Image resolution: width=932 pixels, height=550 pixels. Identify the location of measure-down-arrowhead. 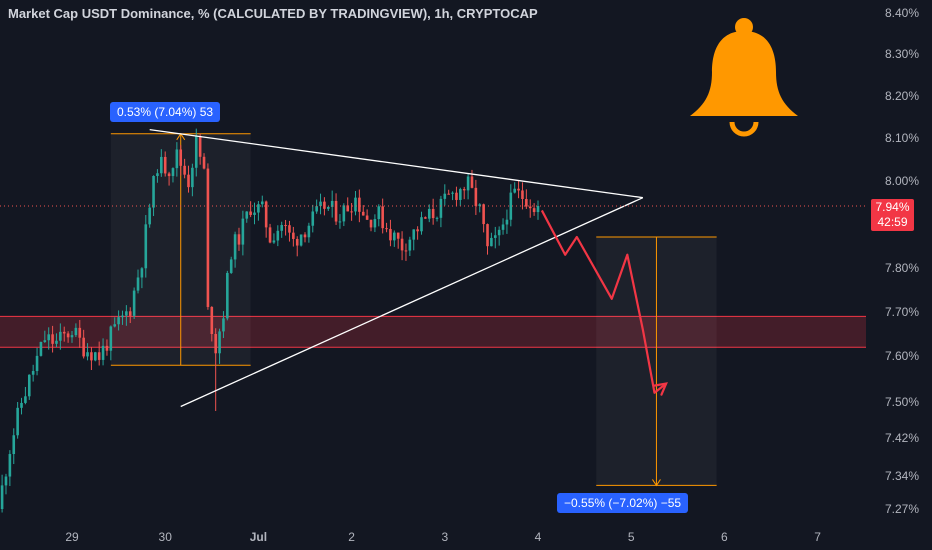
(656, 483).